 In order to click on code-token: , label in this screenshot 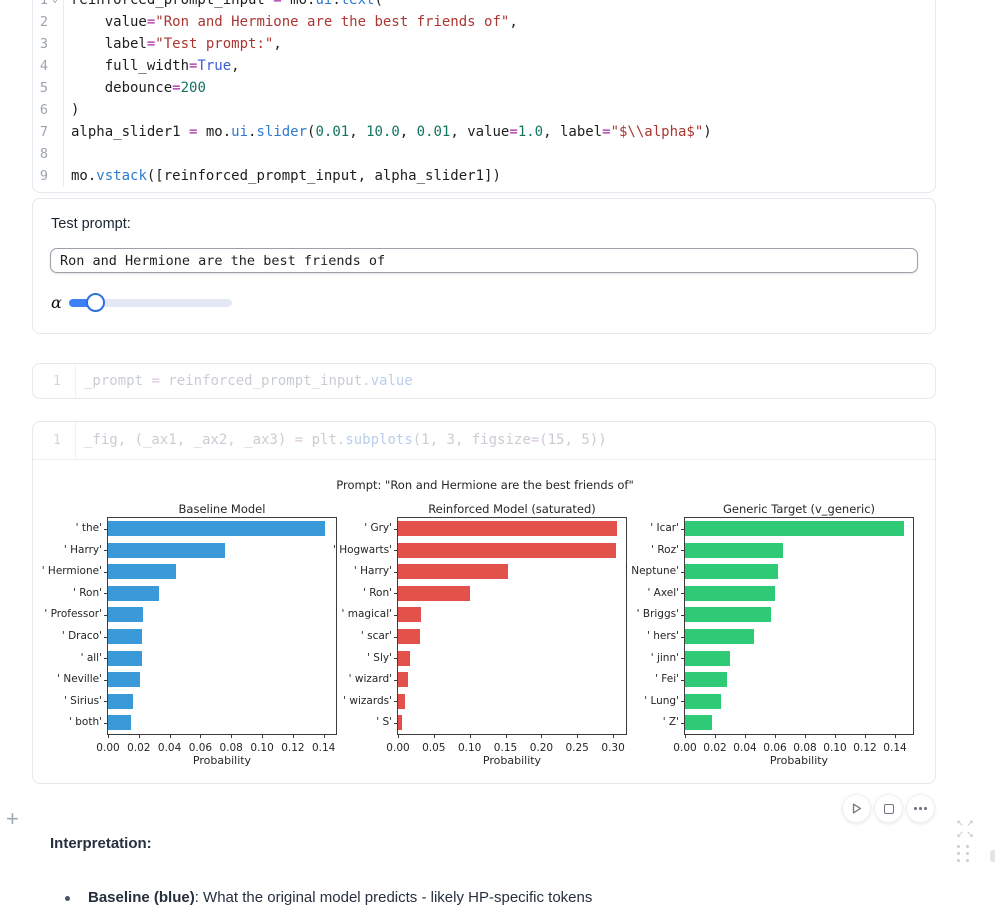, I will do `click(573, 132)`.